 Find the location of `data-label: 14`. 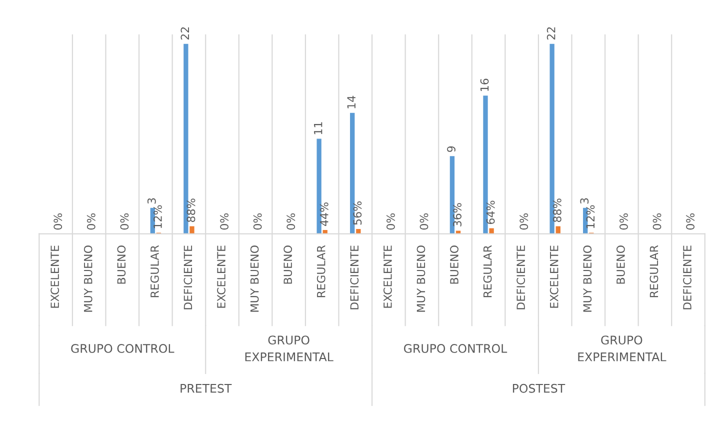

data-label: 14 is located at coordinates (351, 102).